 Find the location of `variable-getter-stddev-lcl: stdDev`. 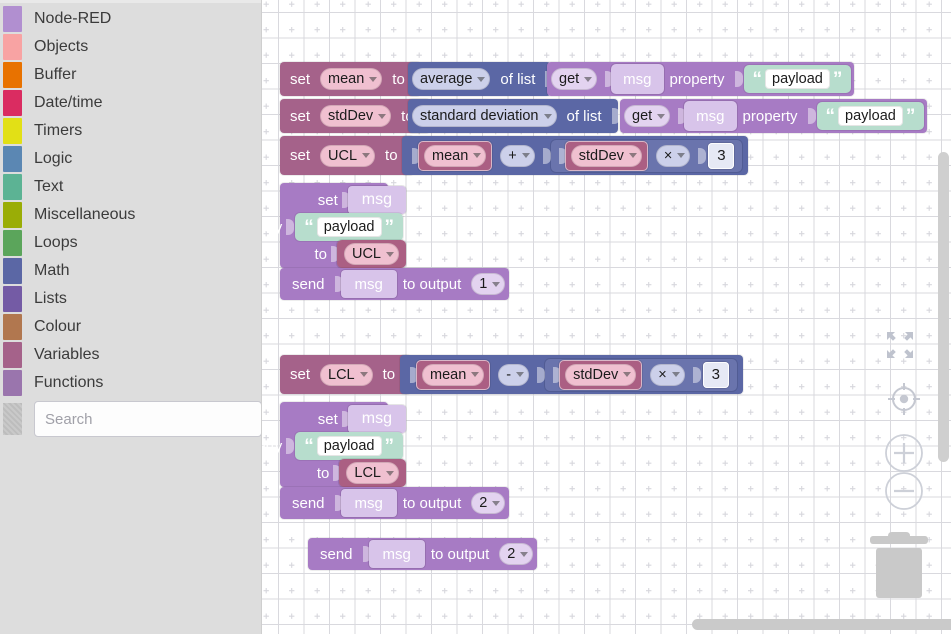

variable-getter-stddev-lcl: stdDev is located at coordinates (601, 374).